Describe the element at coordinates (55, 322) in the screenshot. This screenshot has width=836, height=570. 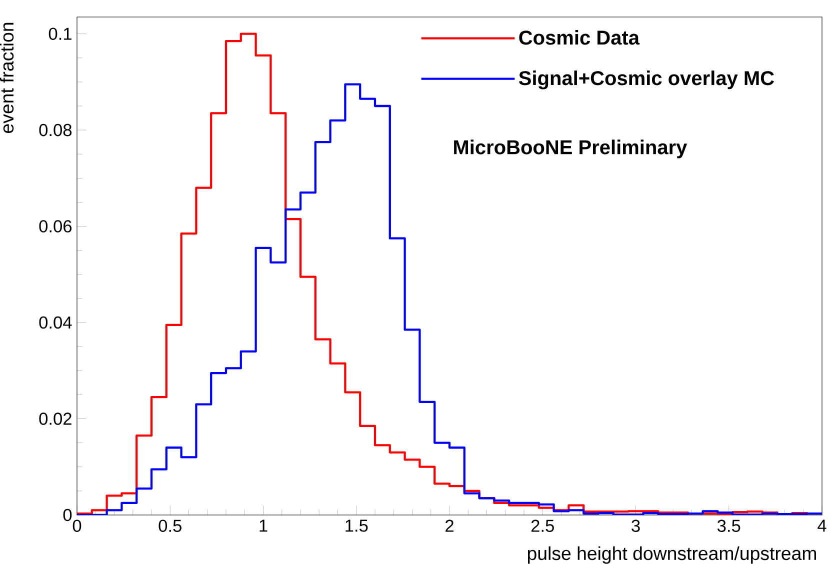
I see `y-tick-label: 0.04` at that location.